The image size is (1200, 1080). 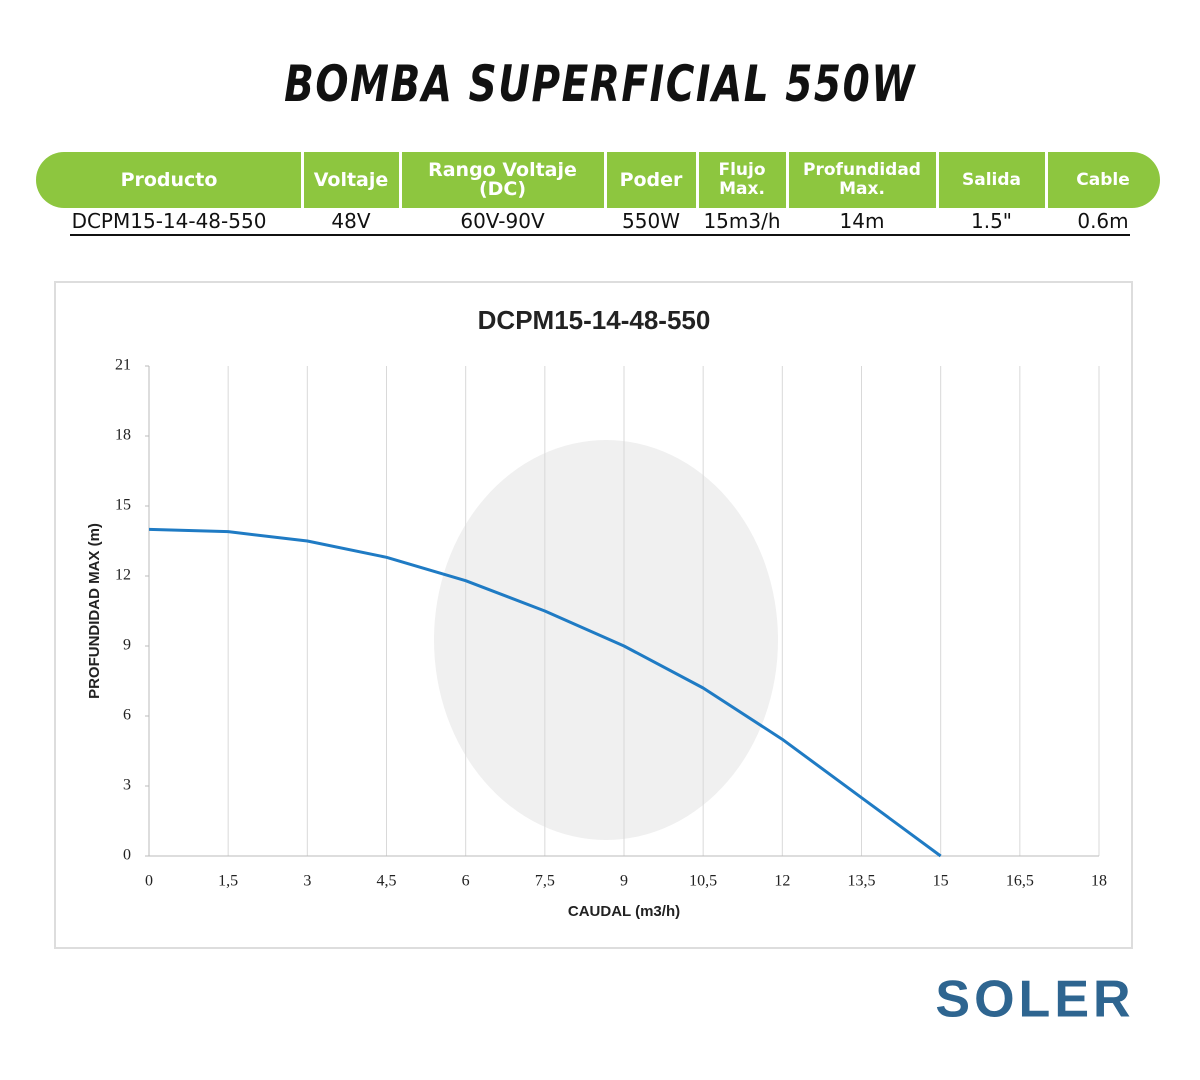 What do you see at coordinates (502, 179) in the screenshot?
I see `column-header: Rango Voltaje (DC)` at bounding box center [502, 179].